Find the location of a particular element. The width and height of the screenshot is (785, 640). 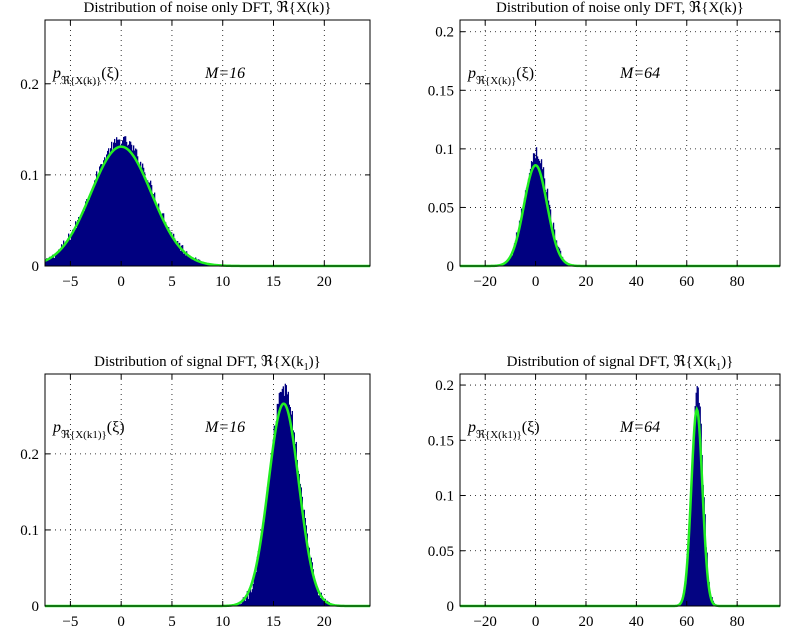

axes-box is located at coordinates (620, 490).